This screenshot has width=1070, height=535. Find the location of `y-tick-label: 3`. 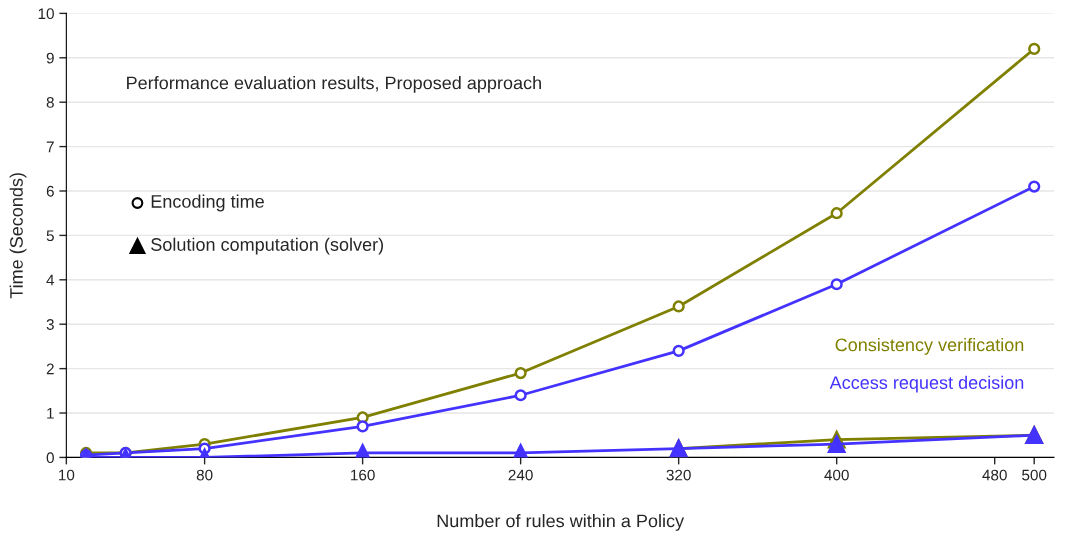

y-tick-label: 3 is located at coordinates (50, 324).